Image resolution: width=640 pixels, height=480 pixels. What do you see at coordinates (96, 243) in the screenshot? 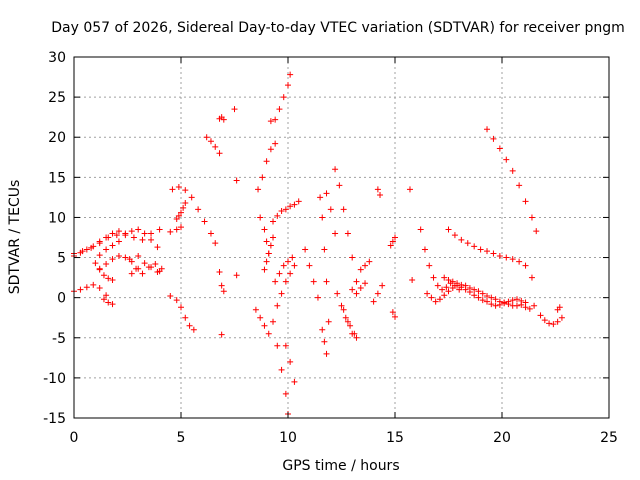
I see `data-series-a2` at bounding box center [96, 243].